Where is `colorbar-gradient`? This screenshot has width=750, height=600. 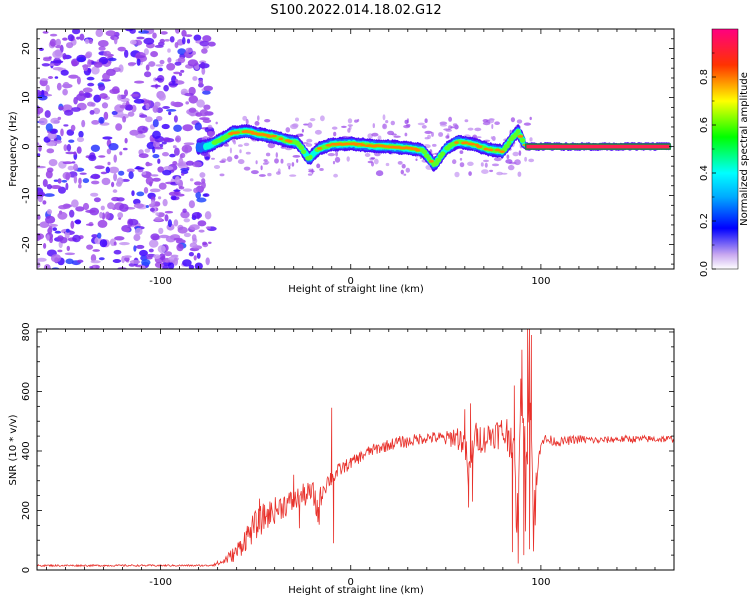
colorbar-gradient is located at coordinates (725, 149).